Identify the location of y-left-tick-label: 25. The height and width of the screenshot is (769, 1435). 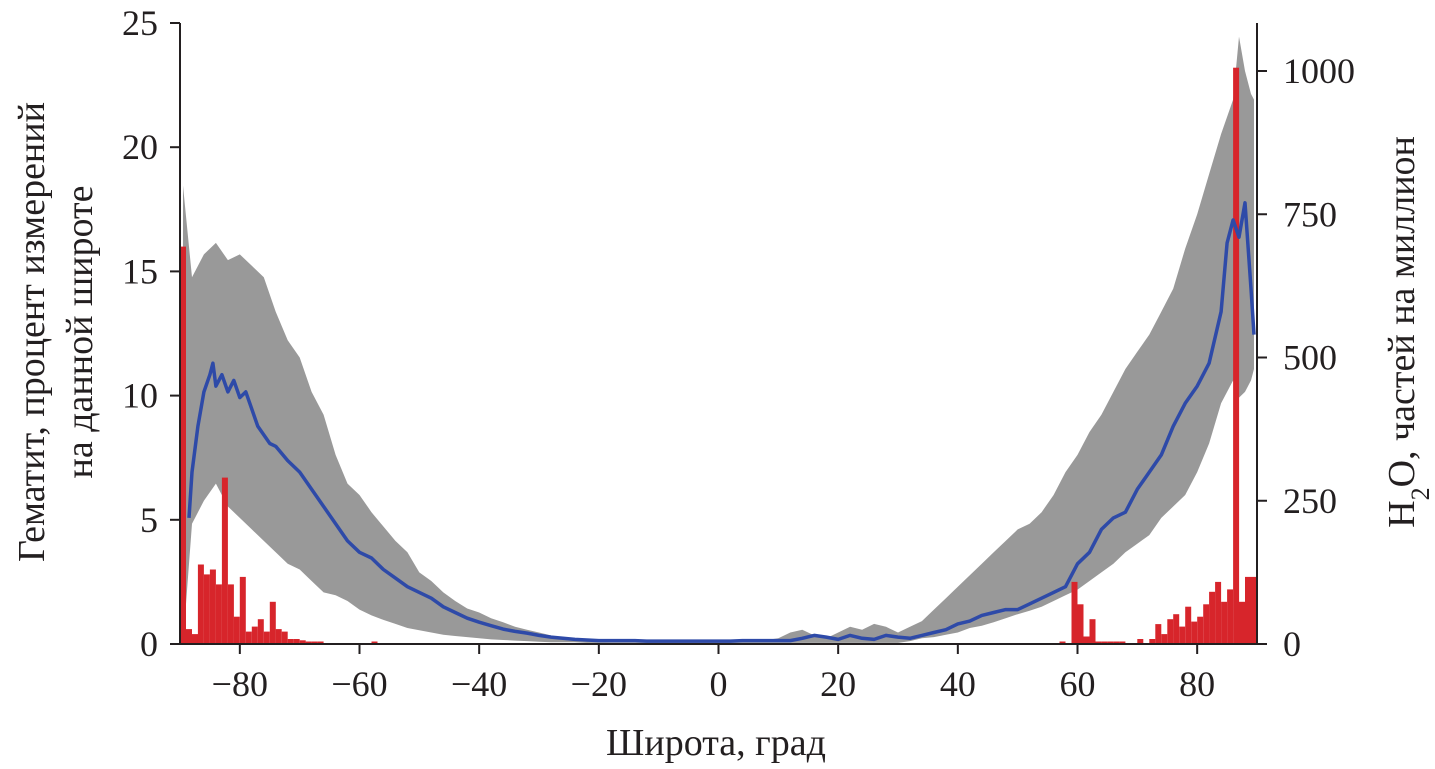
(140, 23).